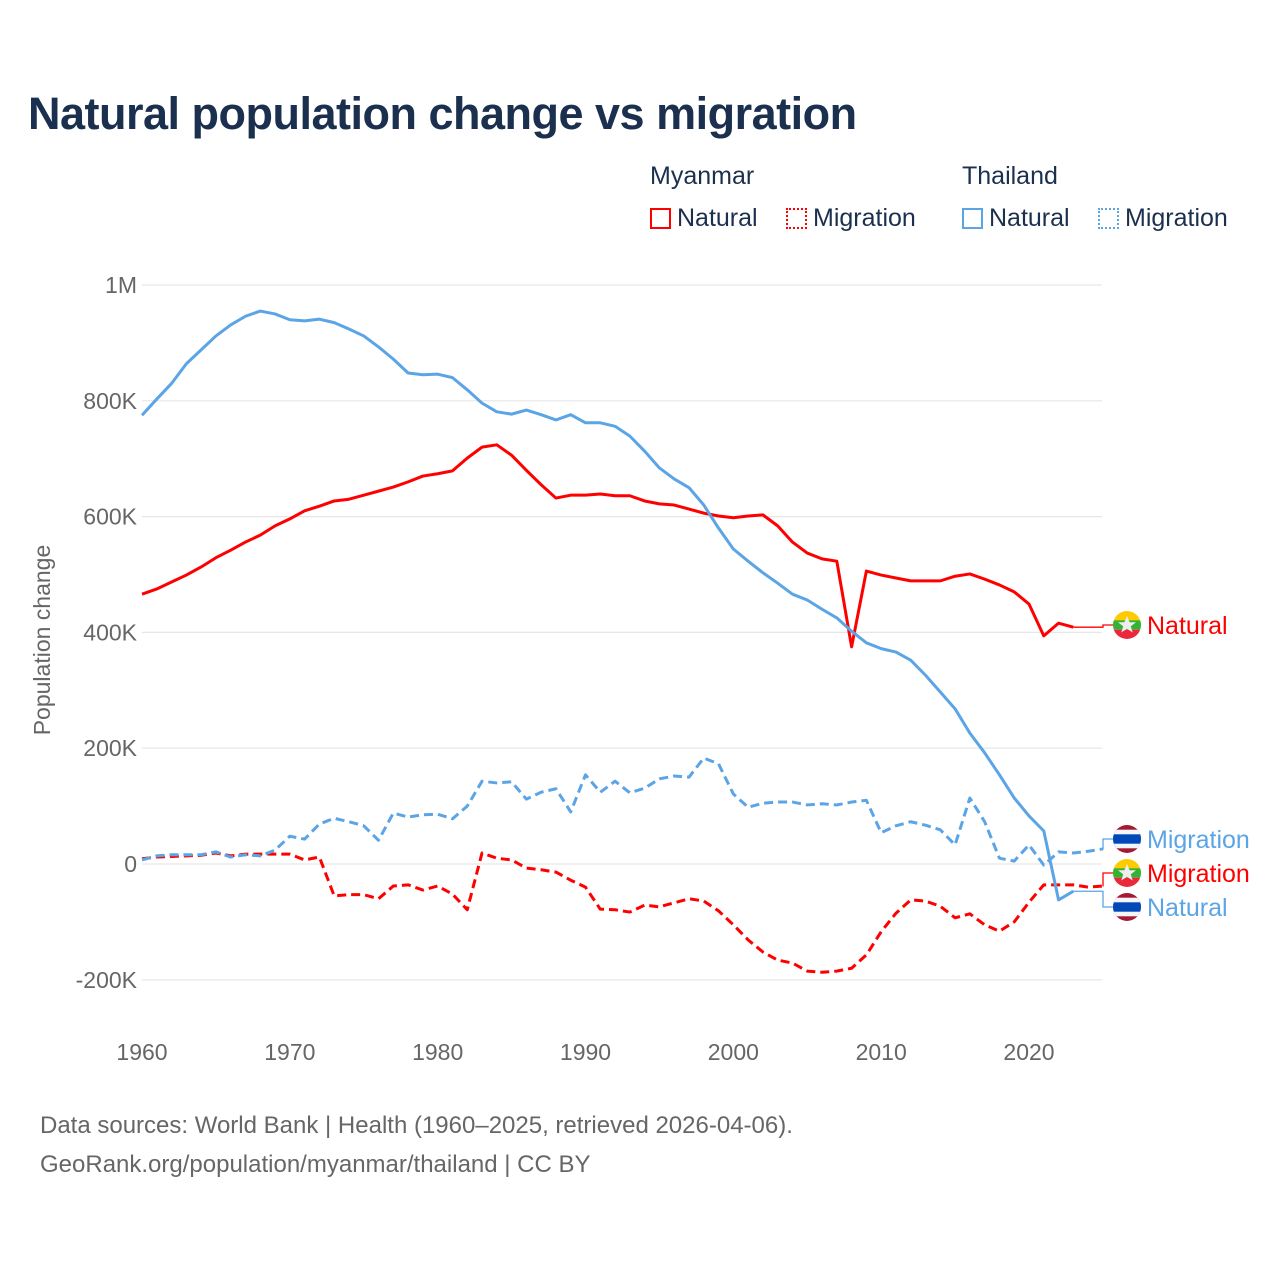 The image size is (1280, 1280). What do you see at coordinates (702, 176) in the screenshot?
I see `legend-group-title: Myanmar` at bounding box center [702, 176].